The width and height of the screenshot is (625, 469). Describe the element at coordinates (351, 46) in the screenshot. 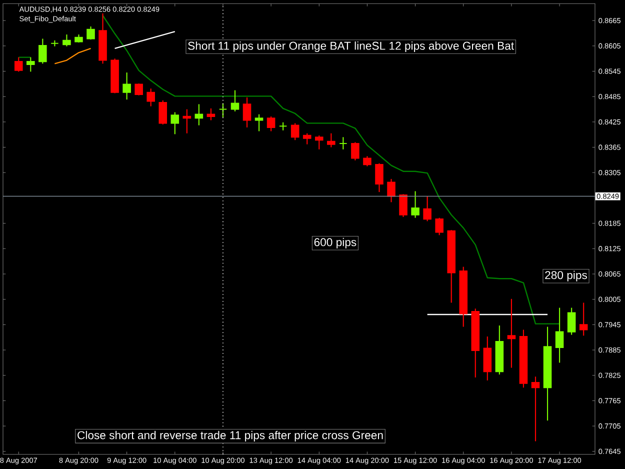

I see `annotation: Short 11 pips under Orange BAT lineSL 12 pips above Green Bat` at that location.